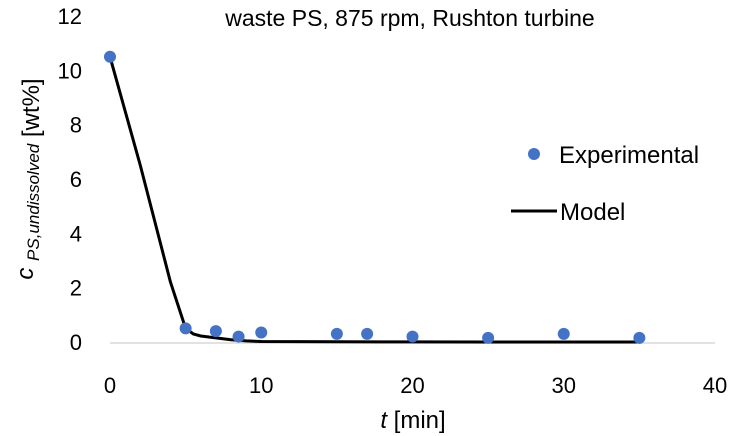 The width and height of the screenshot is (750, 436). What do you see at coordinates (715, 385) in the screenshot?
I see `x-tick-label: 40` at bounding box center [715, 385].